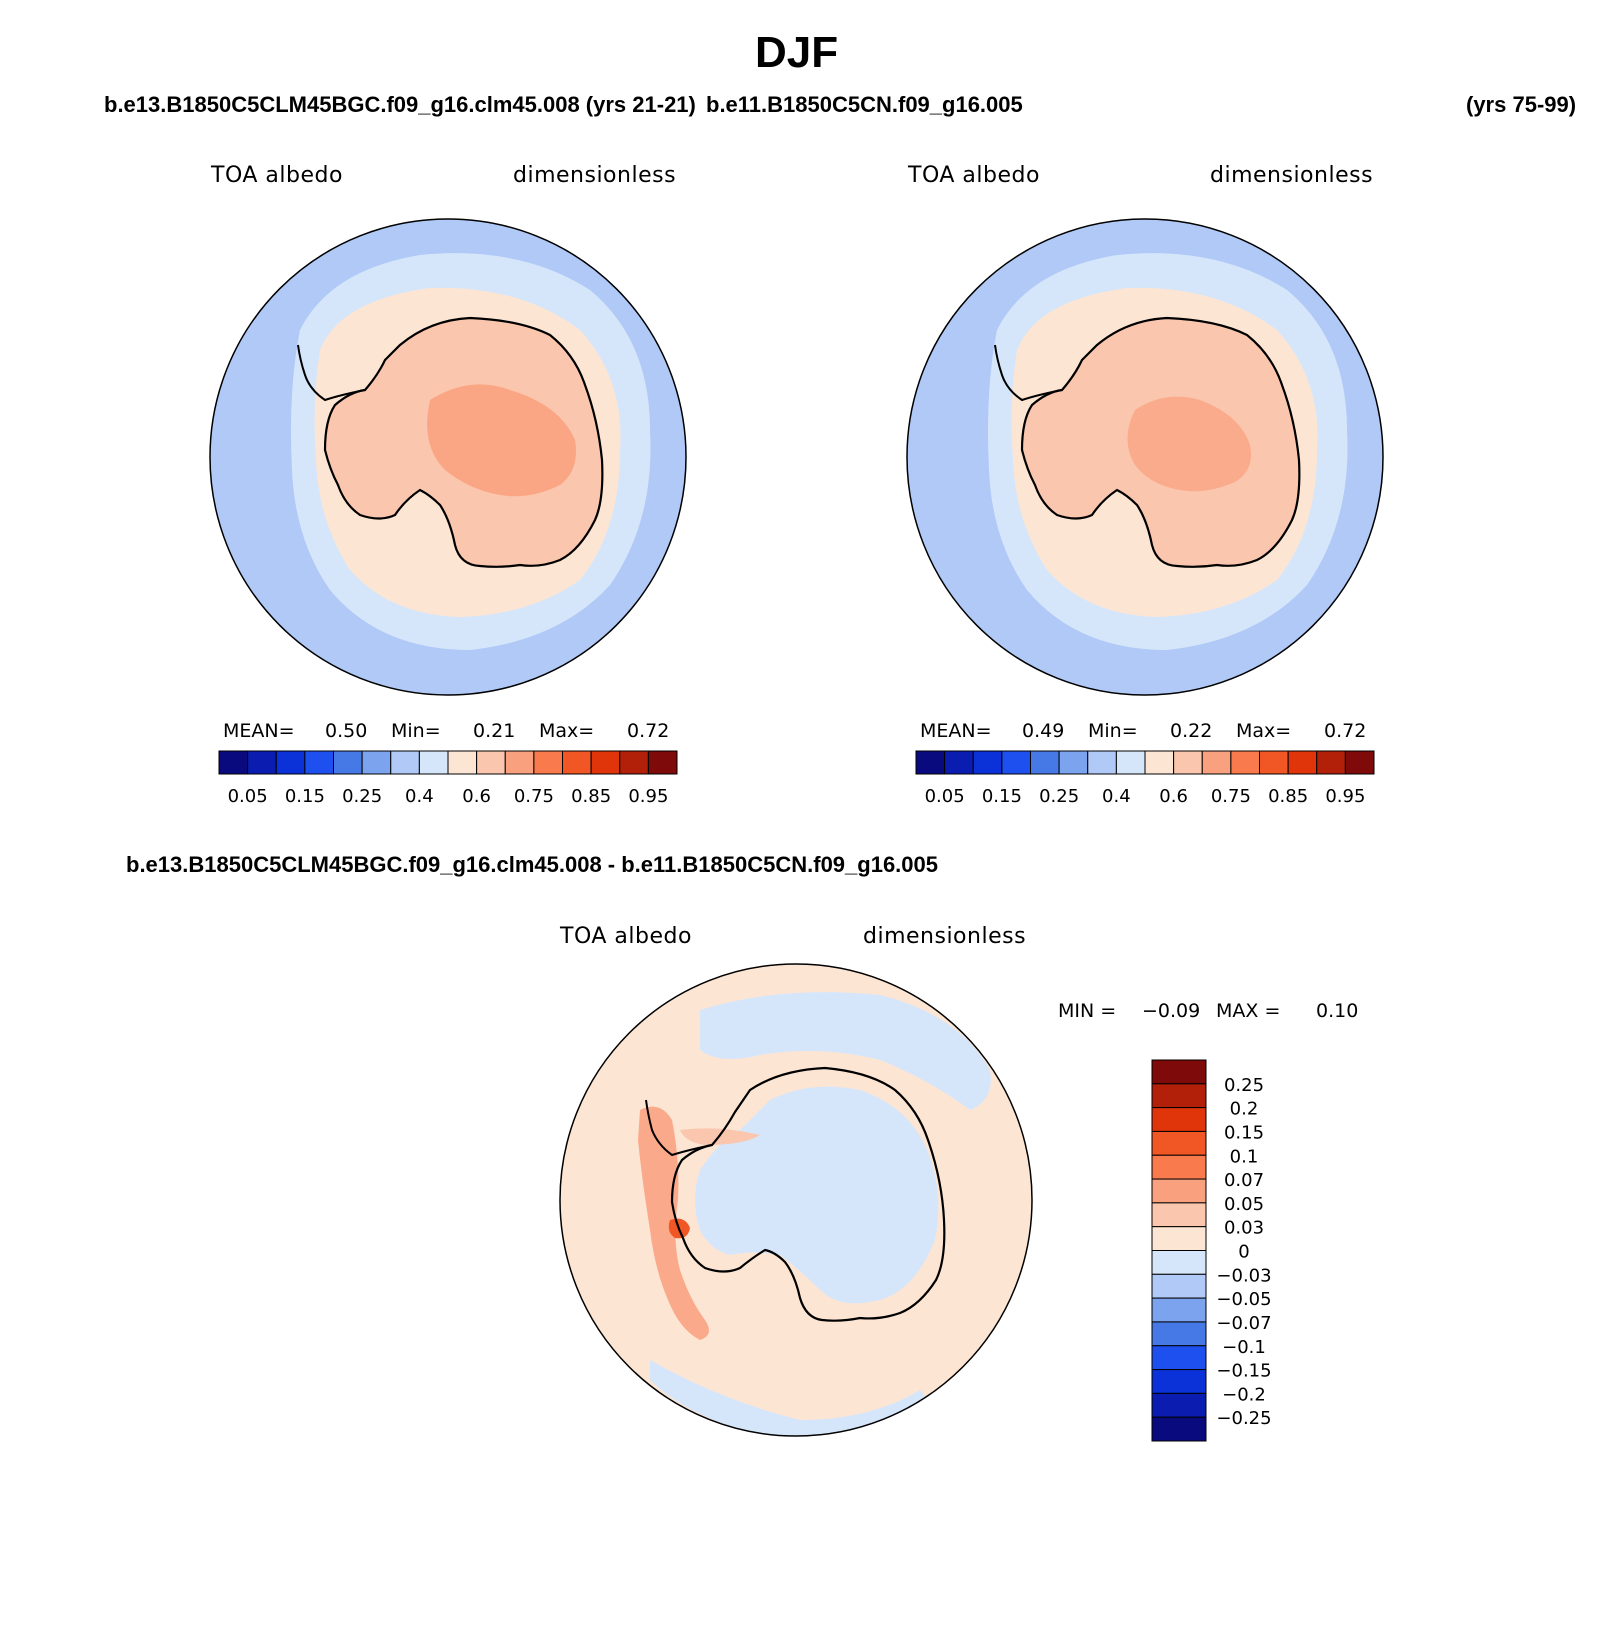  What do you see at coordinates (956, 731) in the screenshot?
I see `panel2-mean-label: MEAN=` at bounding box center [956, 731].